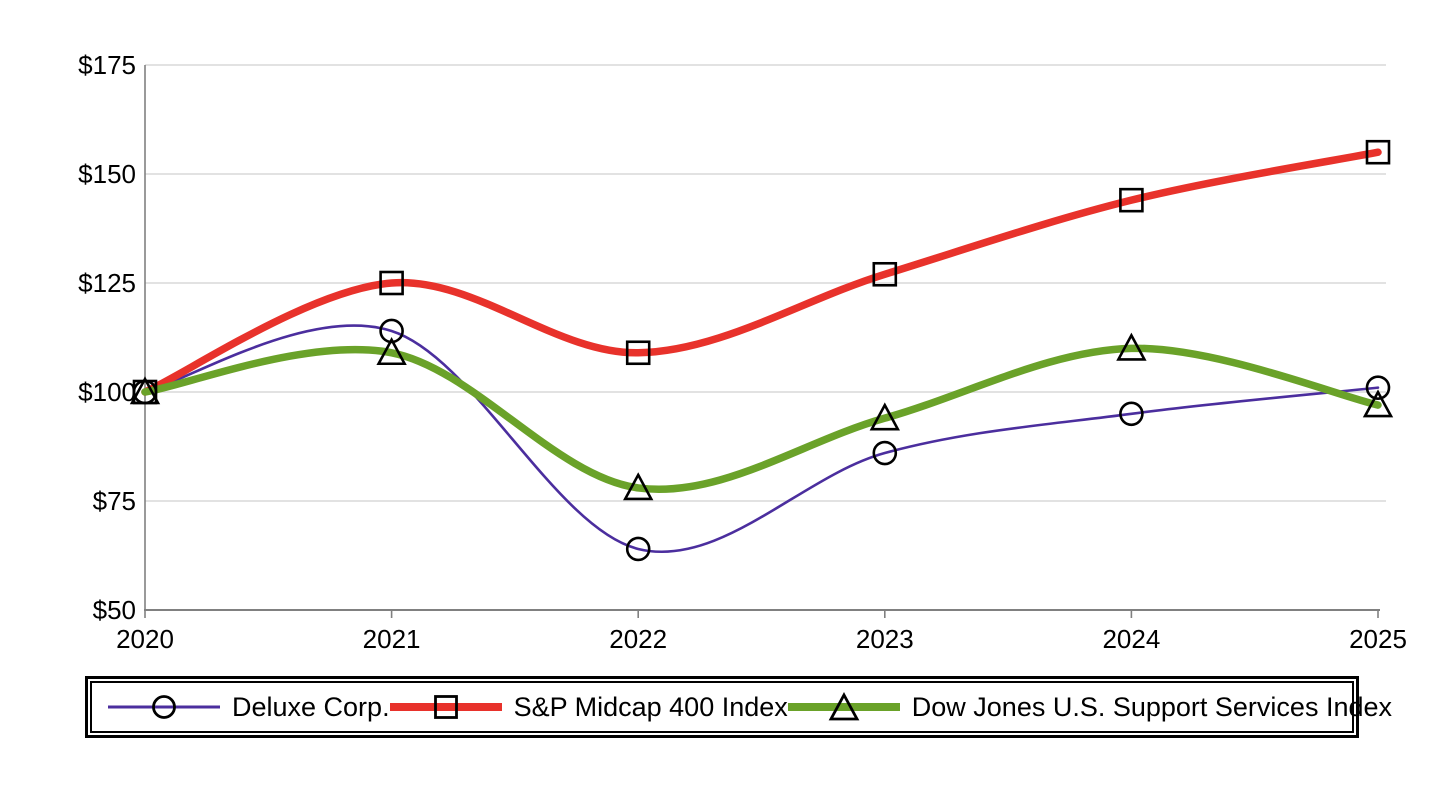 This screenshot has width=1440, height=792. I want to click on x-tick-label: 2025, so click(1378, 639).